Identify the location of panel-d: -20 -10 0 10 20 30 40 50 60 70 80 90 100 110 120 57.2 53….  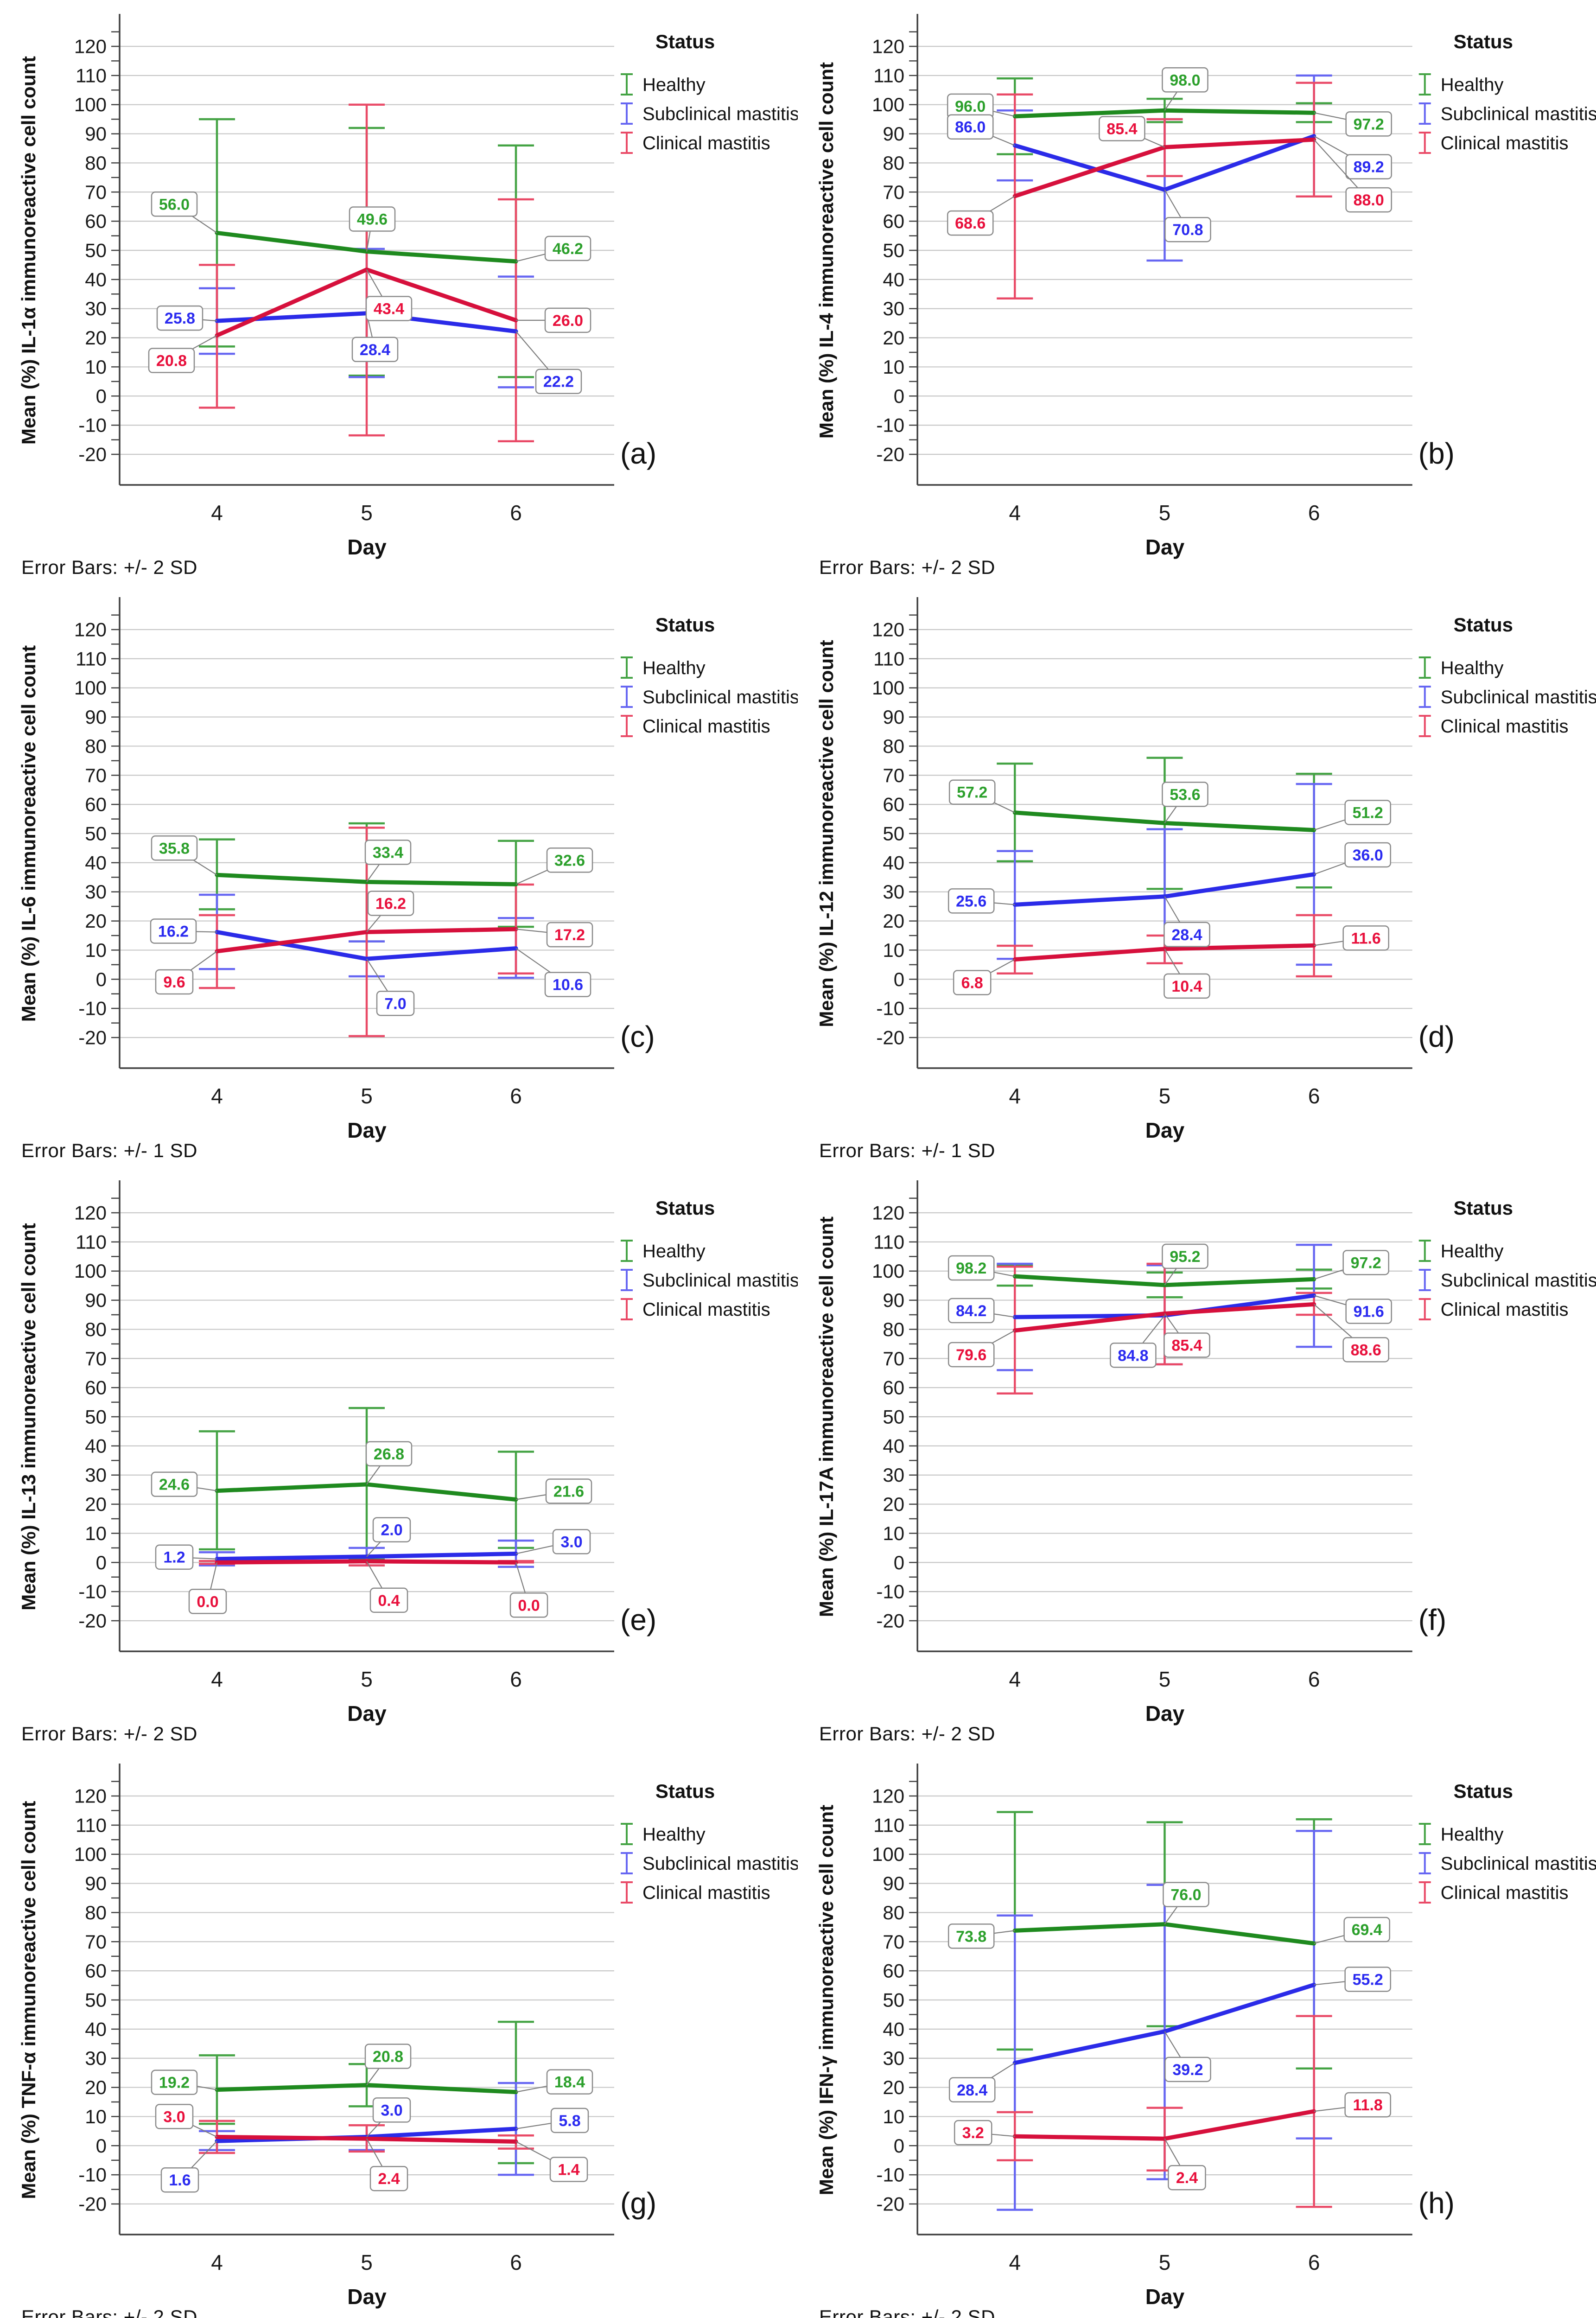
(1197, 874).